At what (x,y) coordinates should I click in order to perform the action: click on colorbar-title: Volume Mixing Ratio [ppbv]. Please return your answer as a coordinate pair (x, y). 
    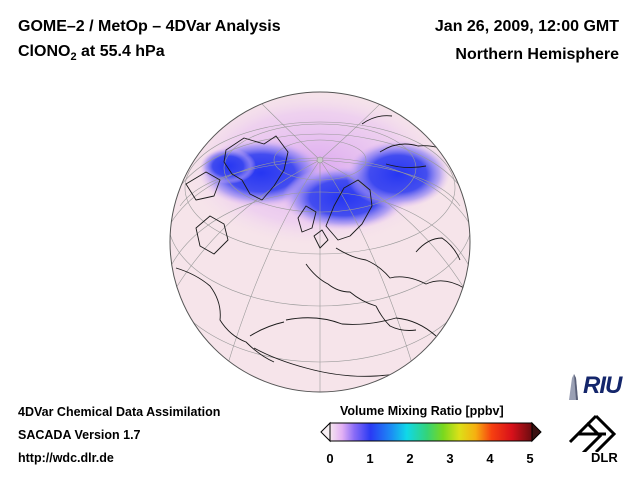
    Looking at the image, I should click on (422, 411).